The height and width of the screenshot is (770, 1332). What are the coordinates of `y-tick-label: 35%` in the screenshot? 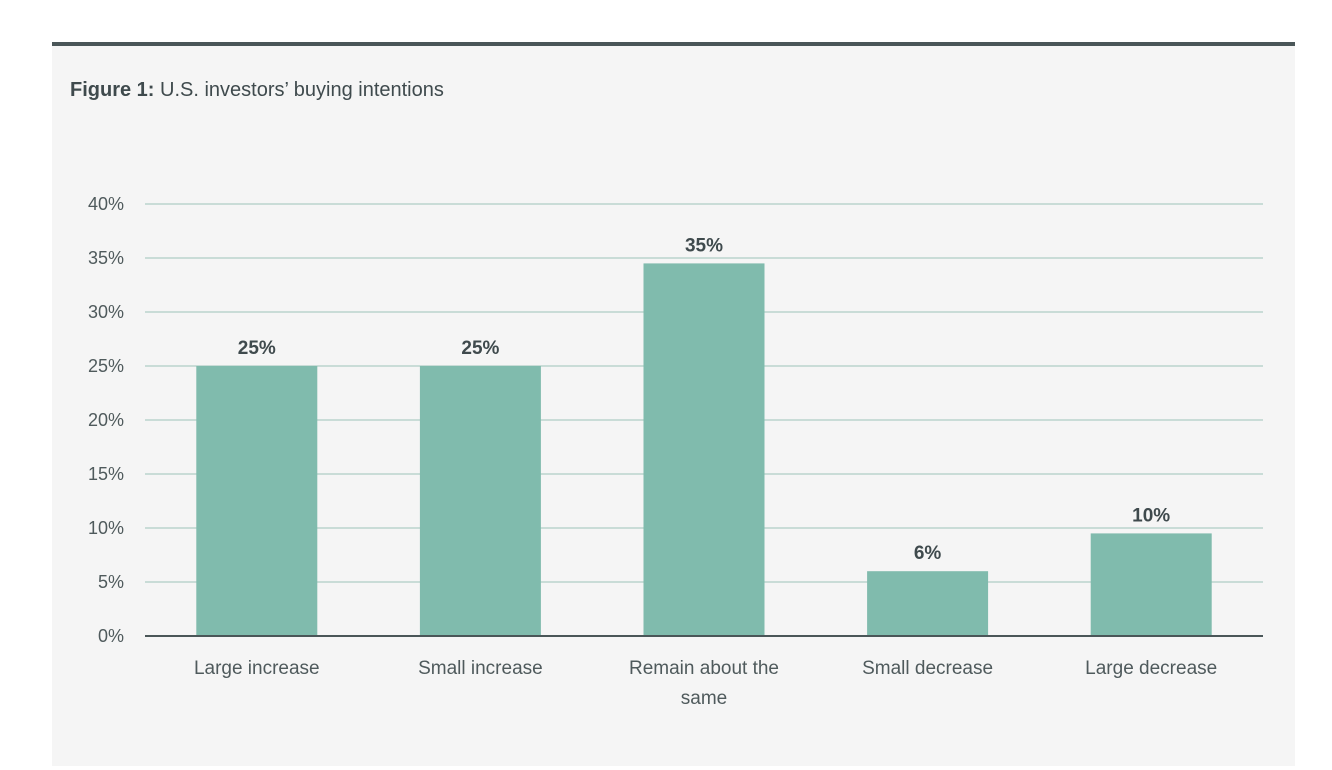 It's located at (106, 258).